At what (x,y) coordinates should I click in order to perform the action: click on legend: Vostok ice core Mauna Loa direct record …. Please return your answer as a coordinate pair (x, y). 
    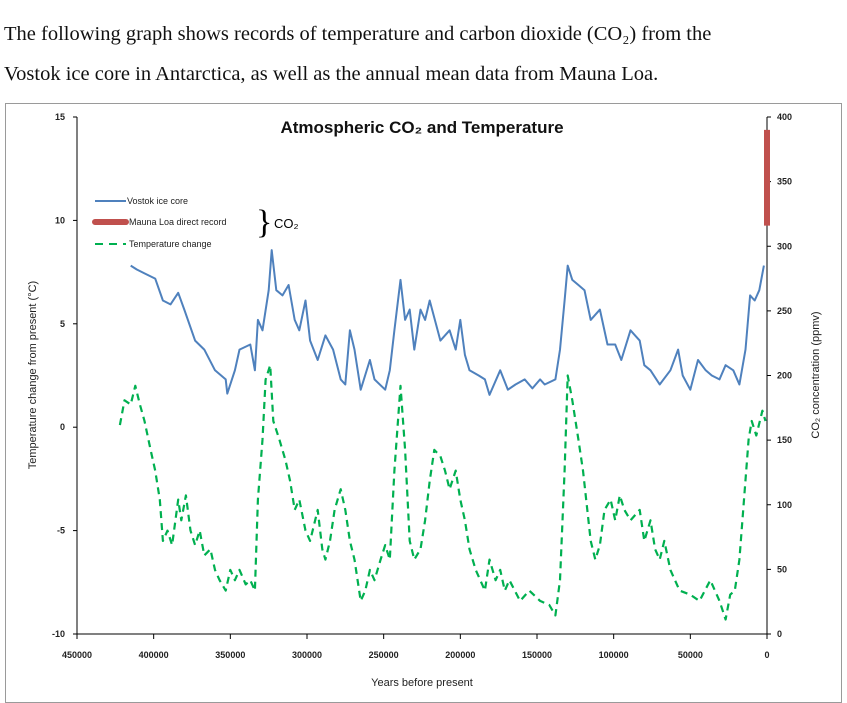
    Looking at the image, I should click on (195, 222).